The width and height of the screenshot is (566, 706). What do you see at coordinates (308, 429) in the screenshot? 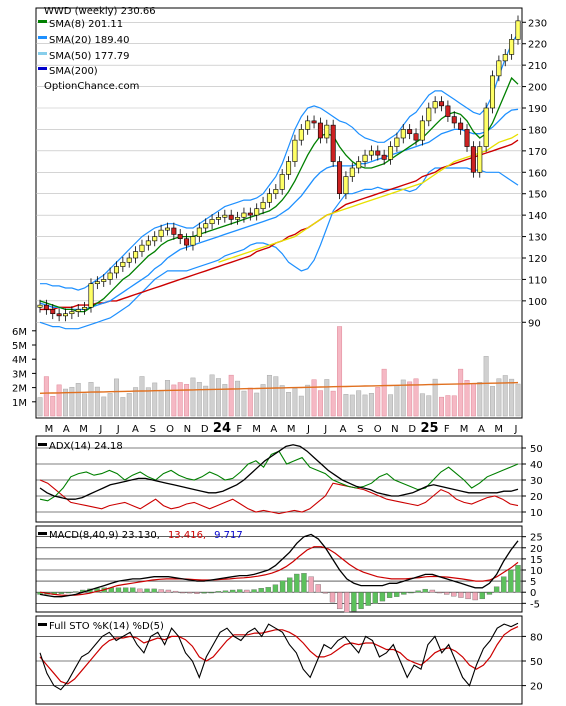
I see `time-axis-label: J` at bounding box center [308, 429].